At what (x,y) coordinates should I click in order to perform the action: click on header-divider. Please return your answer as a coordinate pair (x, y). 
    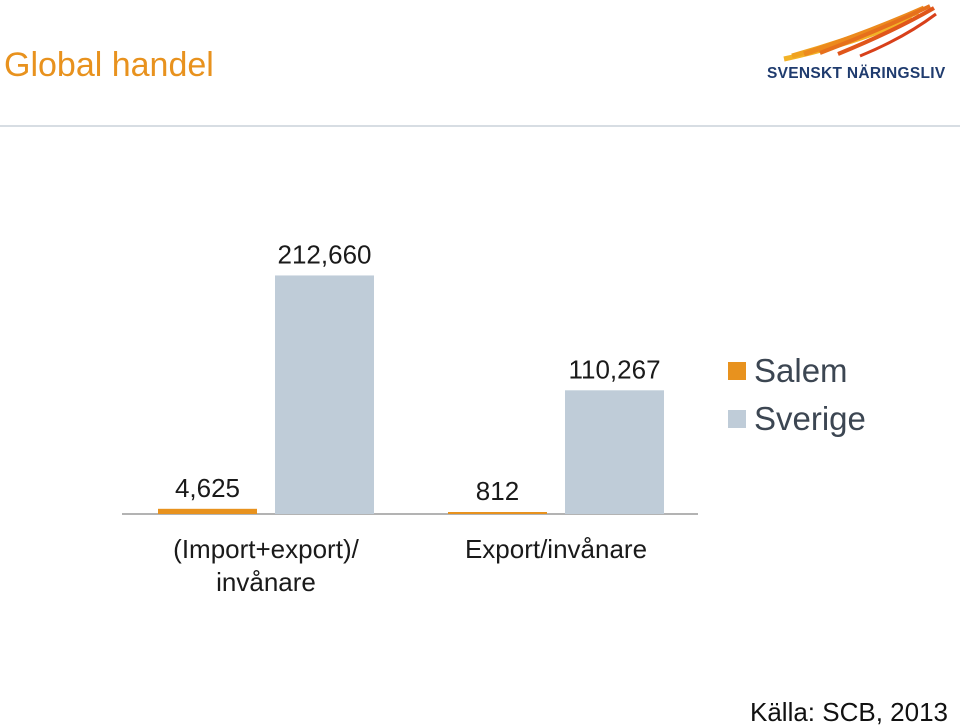
    Looking at the image, I should click on (480, 126).